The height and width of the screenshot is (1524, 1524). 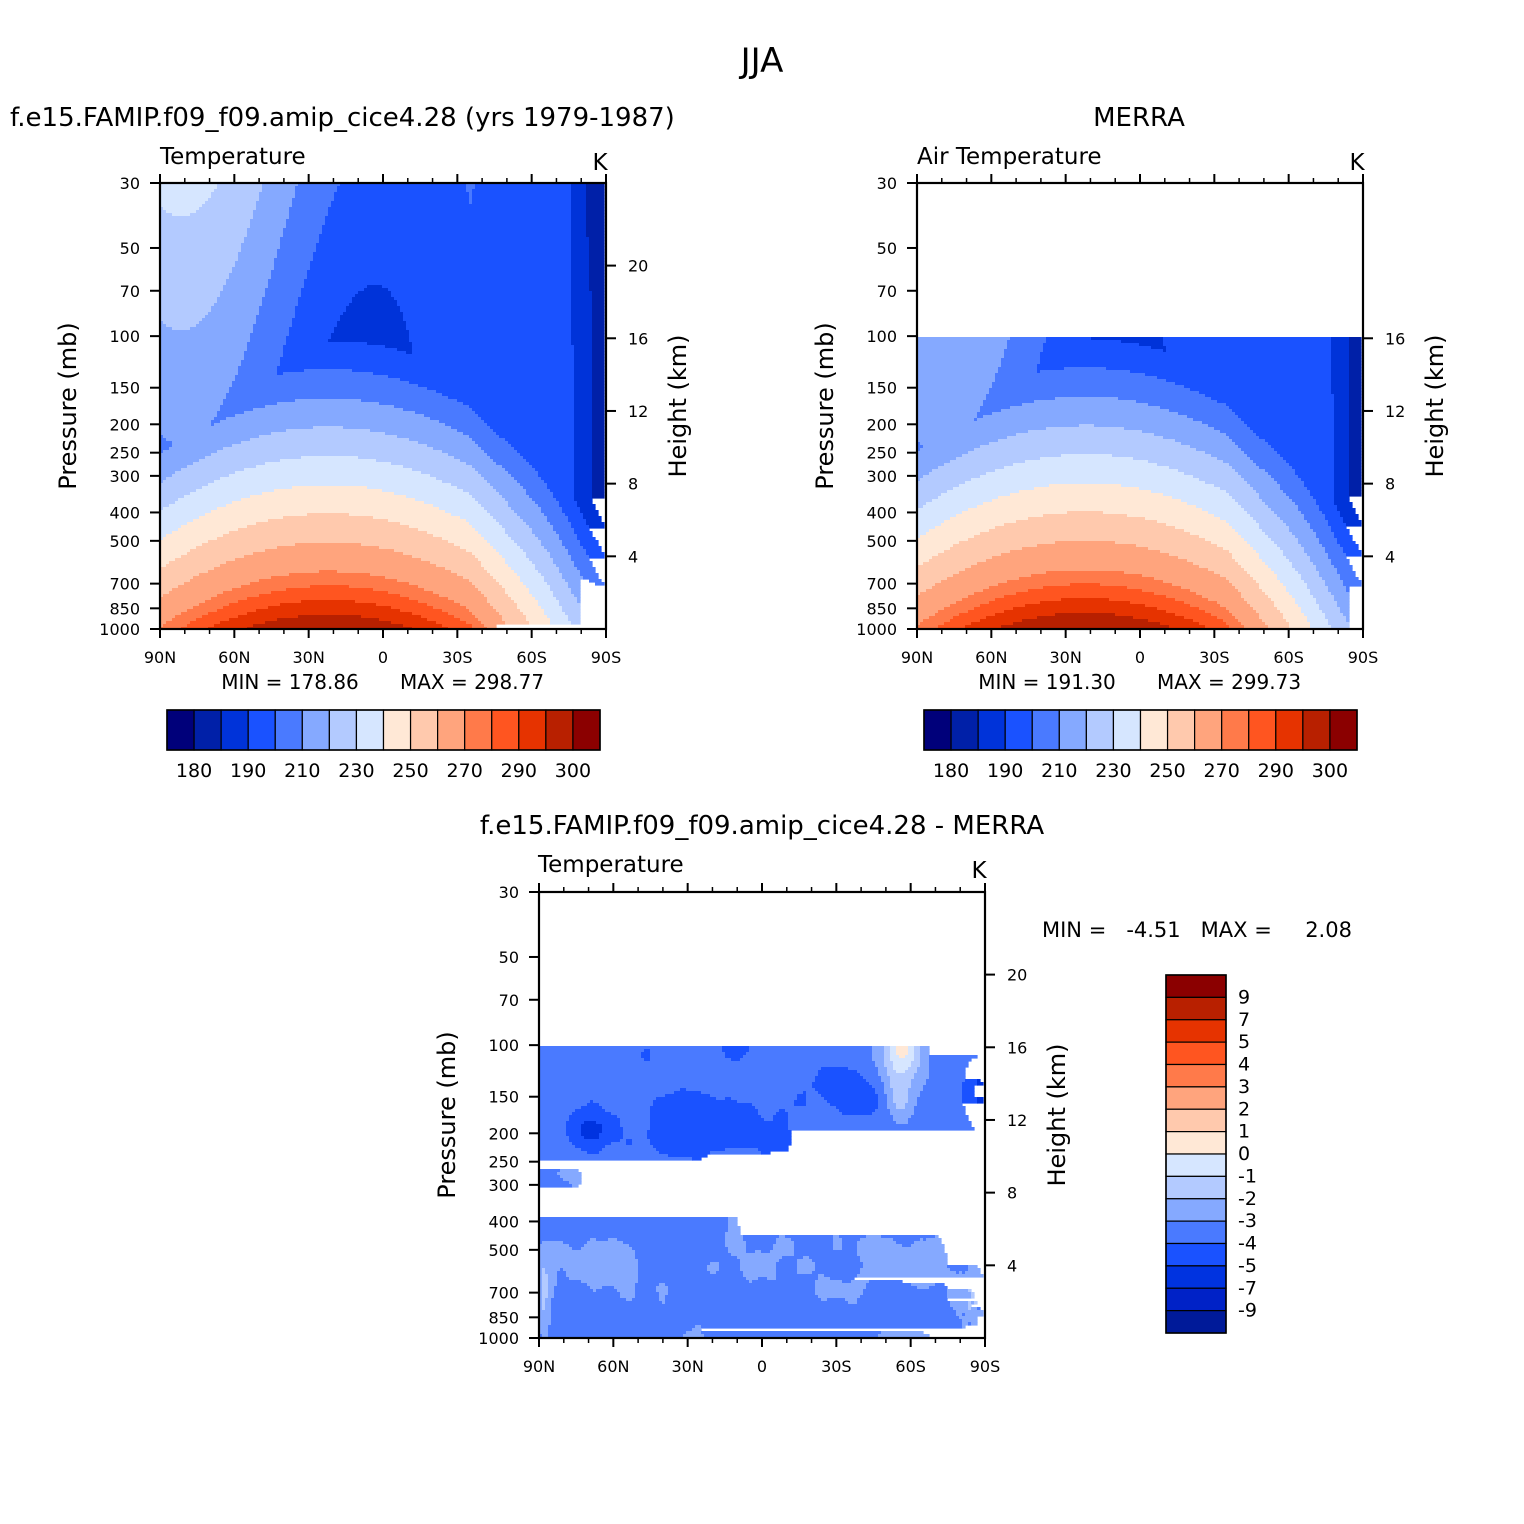 I want to click on y-axis-title: Pressure (mb), so click(x=68, y=405).